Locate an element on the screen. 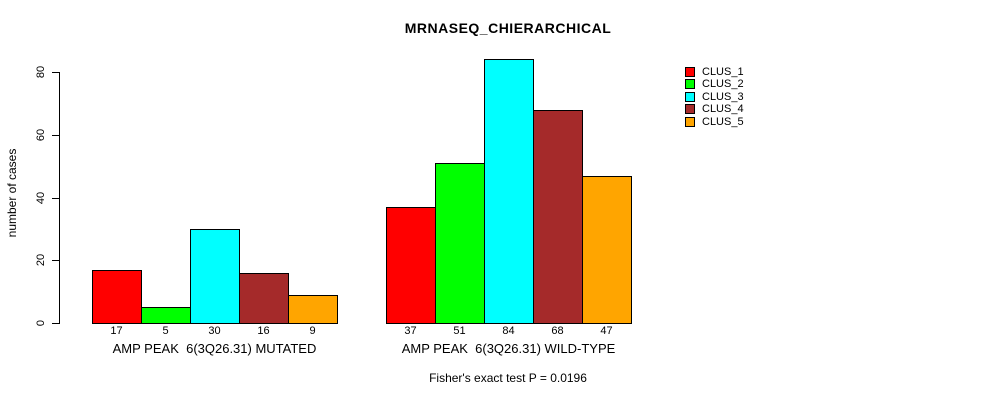 The image size is (990, 400). bar-clus_2-group1 is located at coordinates (166, 315).